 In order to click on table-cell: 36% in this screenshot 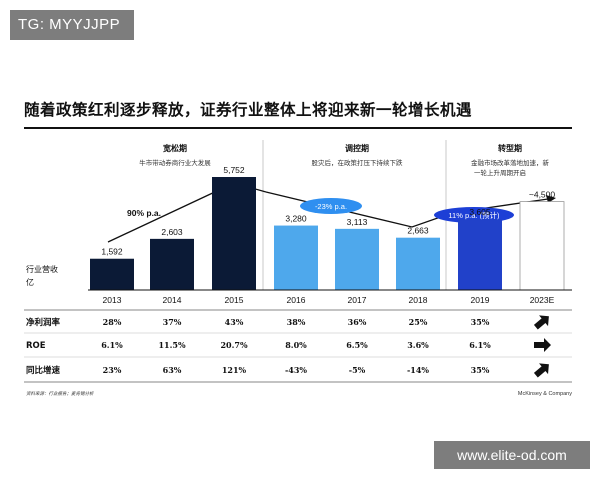, I will do `click(357, 322)`.